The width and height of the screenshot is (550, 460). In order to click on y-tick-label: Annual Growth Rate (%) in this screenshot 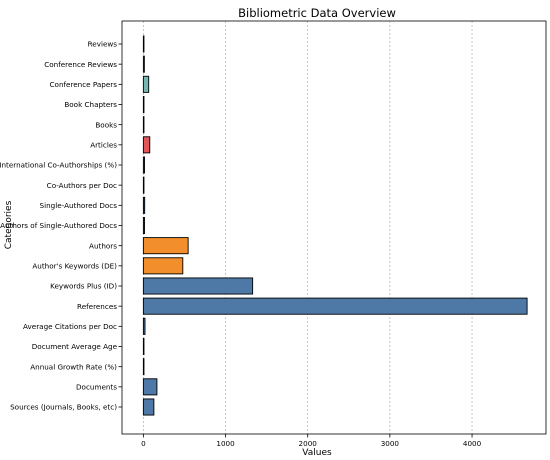, I will do `click(73, 366)`.